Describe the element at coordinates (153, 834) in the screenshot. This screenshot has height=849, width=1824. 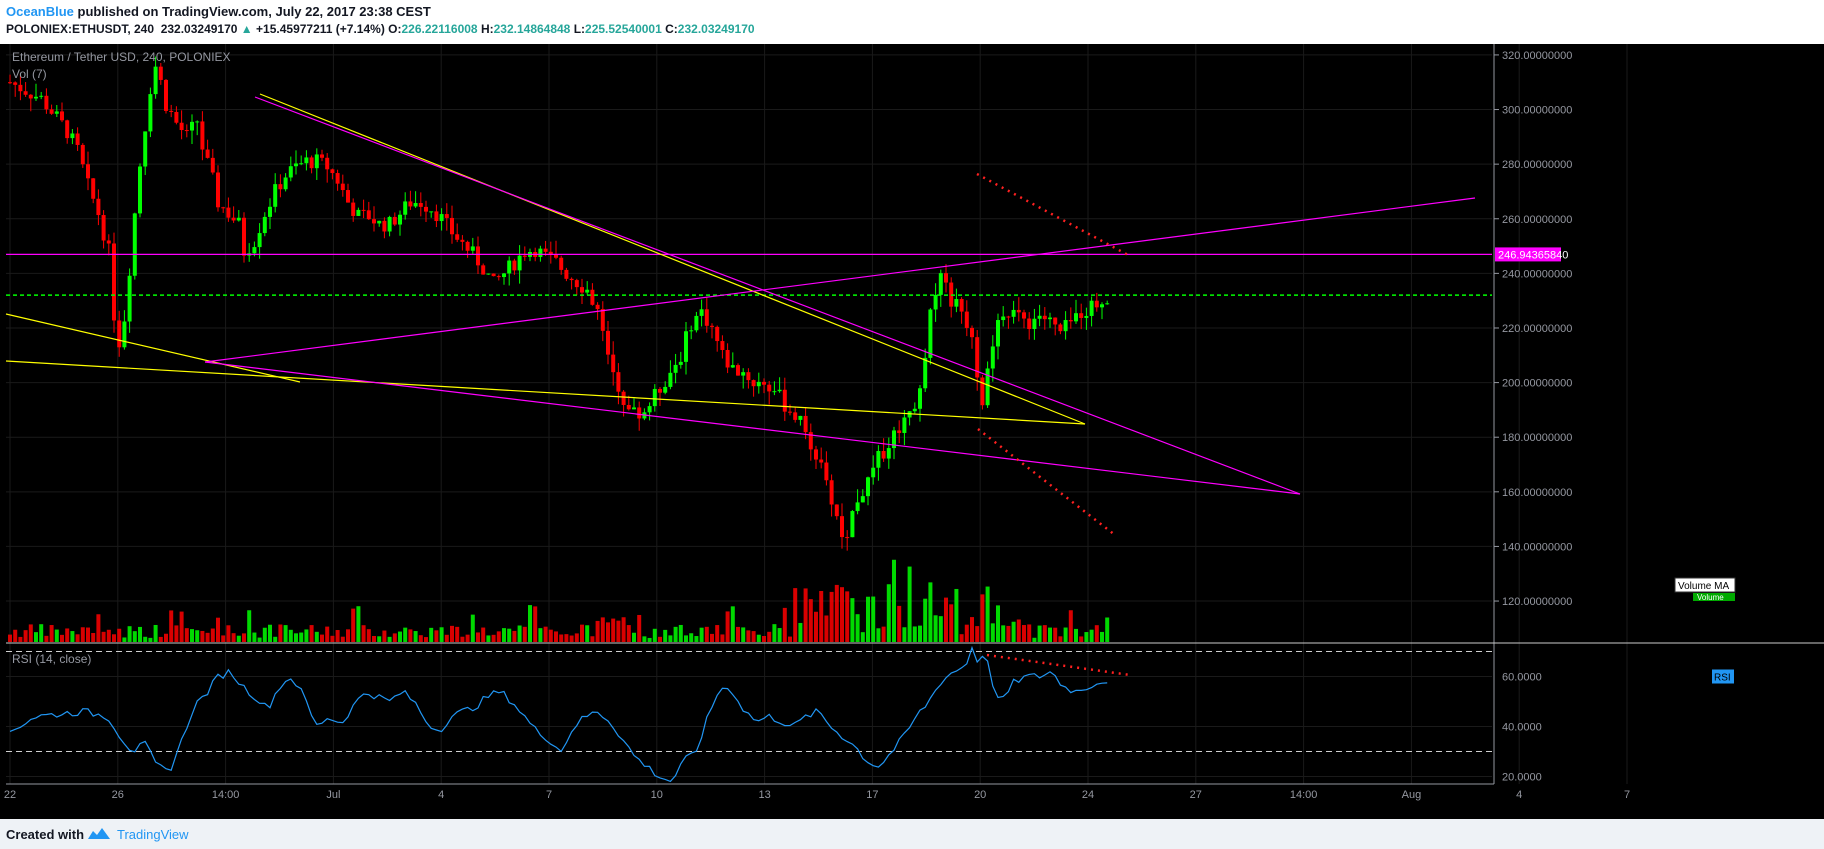
I see `tradingview-link: TradingView` at that location.